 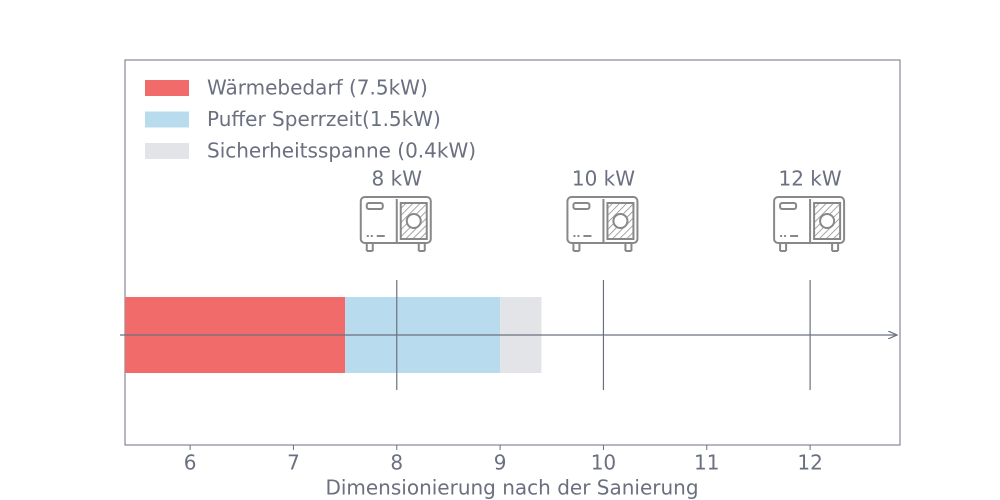 I want to click on x-tick-label: 10, so click(x=603, y=463).